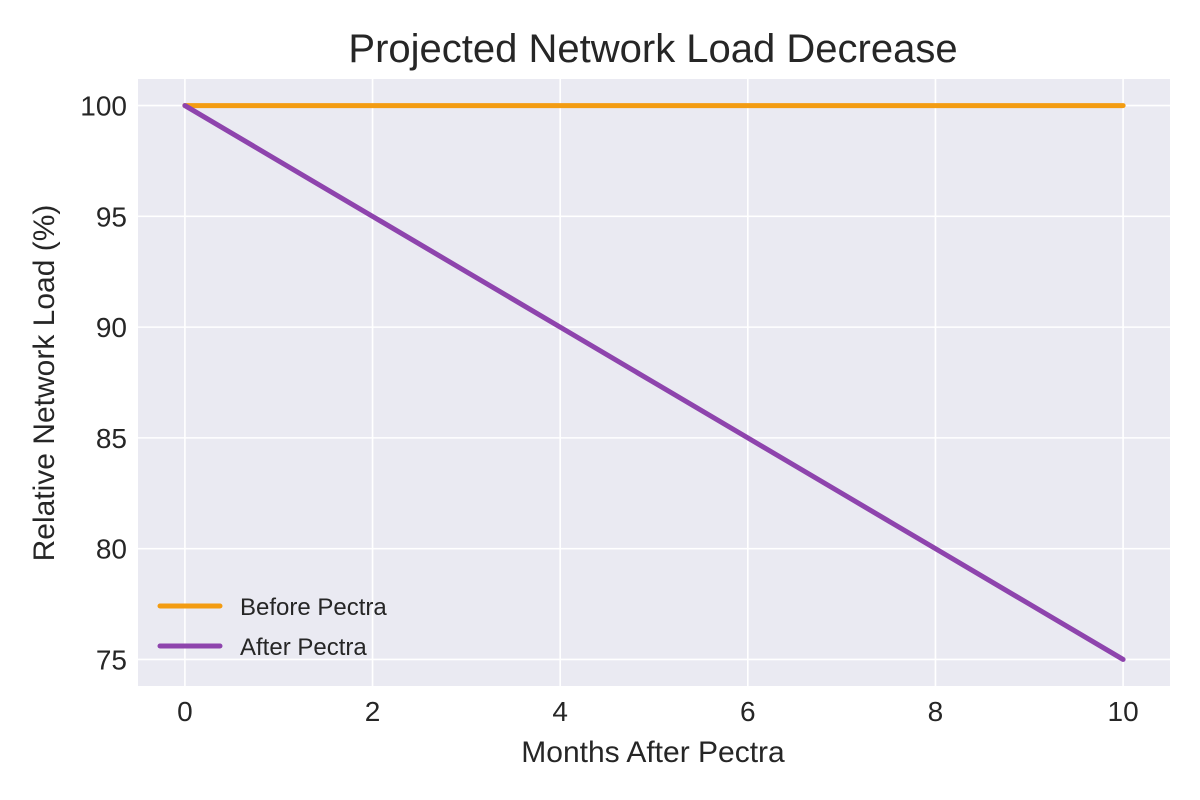  Describe the element at coordinates (560, 711) in the screenshot. I see `x-tick-label: 4` at that location.